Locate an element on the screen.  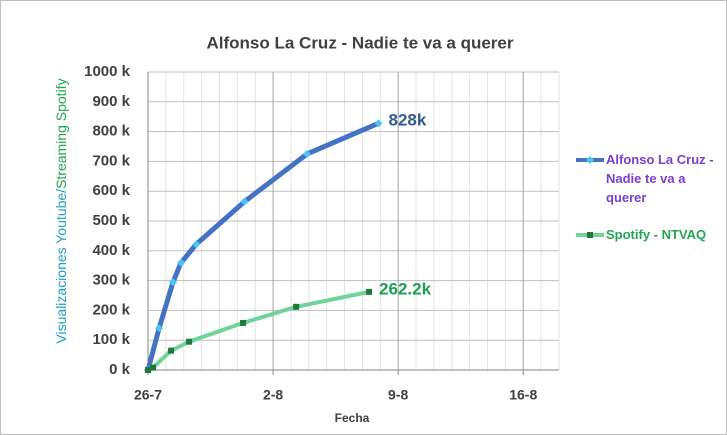
y-tick-label: 1000 k is located at coordinates (107, 71).